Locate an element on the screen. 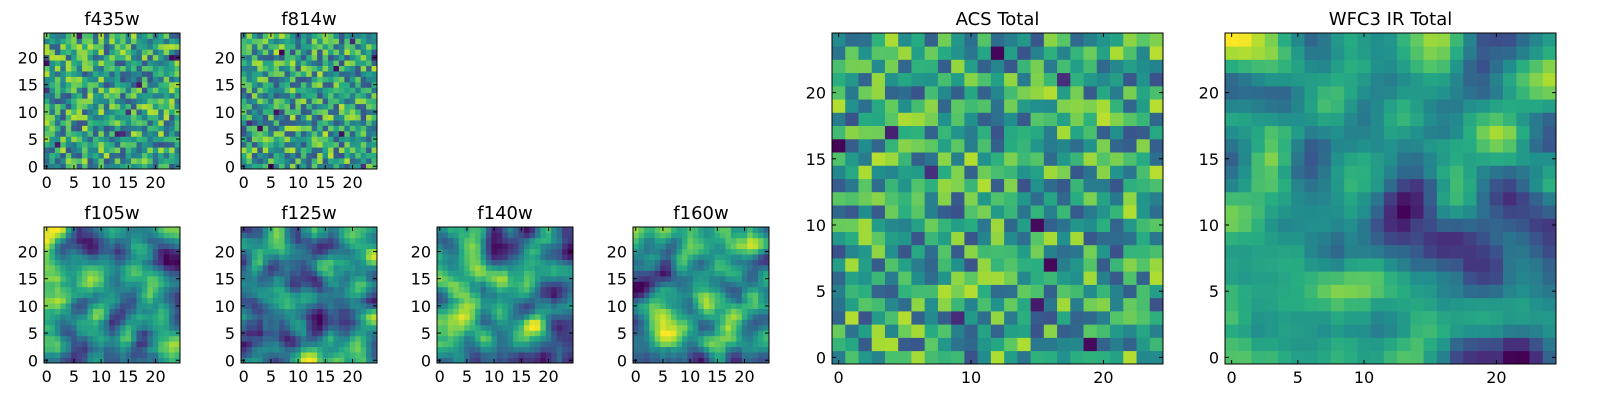 The height and width of the screenshot is (400, 1600). x-tick-label: 10 is located at coordinates (971, 377).